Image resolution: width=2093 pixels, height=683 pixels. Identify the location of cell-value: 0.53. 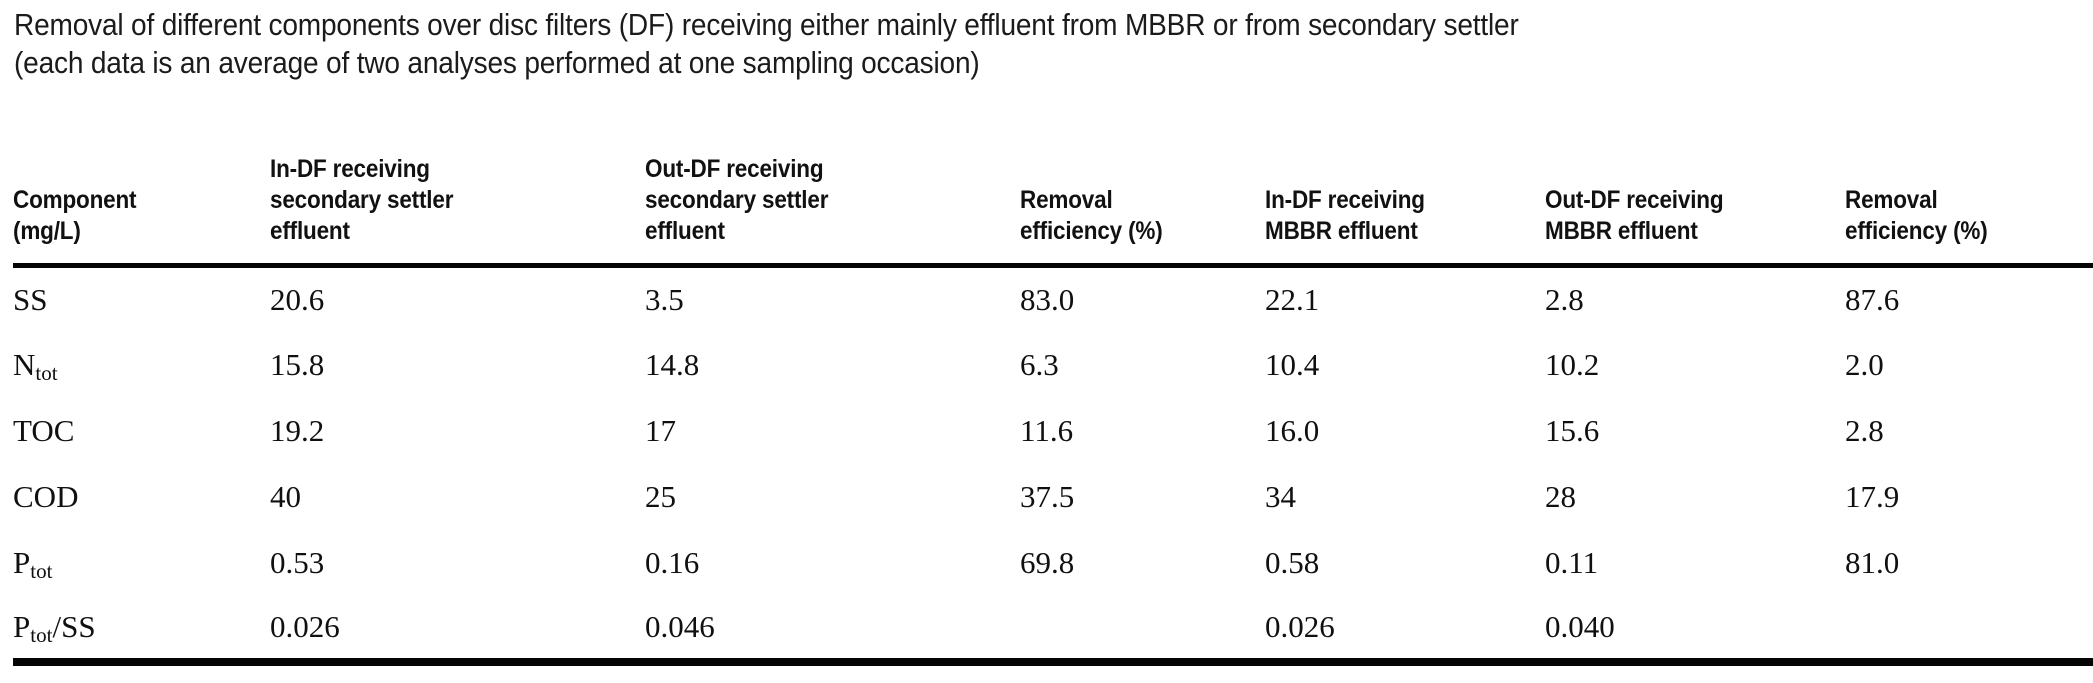
(297, 562).